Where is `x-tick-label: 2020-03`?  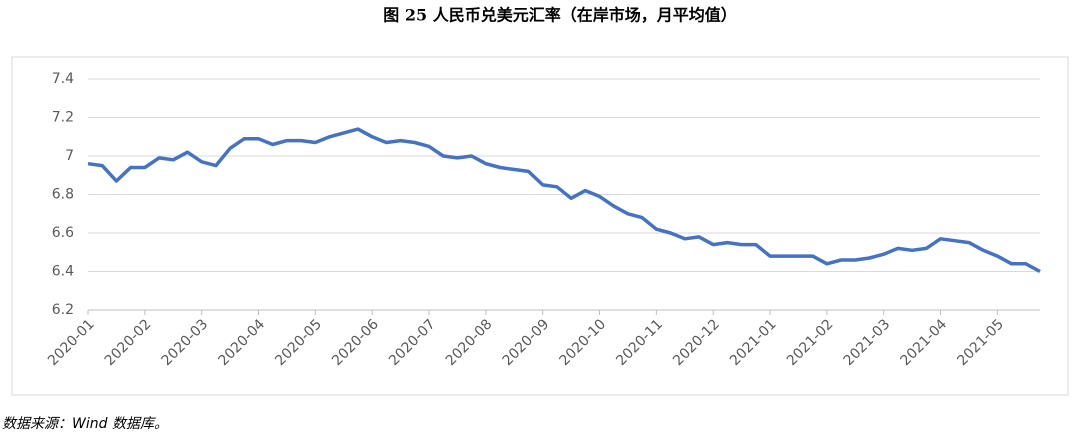 x-tick-label: 2020-03 is located at coordinates (185, 342).